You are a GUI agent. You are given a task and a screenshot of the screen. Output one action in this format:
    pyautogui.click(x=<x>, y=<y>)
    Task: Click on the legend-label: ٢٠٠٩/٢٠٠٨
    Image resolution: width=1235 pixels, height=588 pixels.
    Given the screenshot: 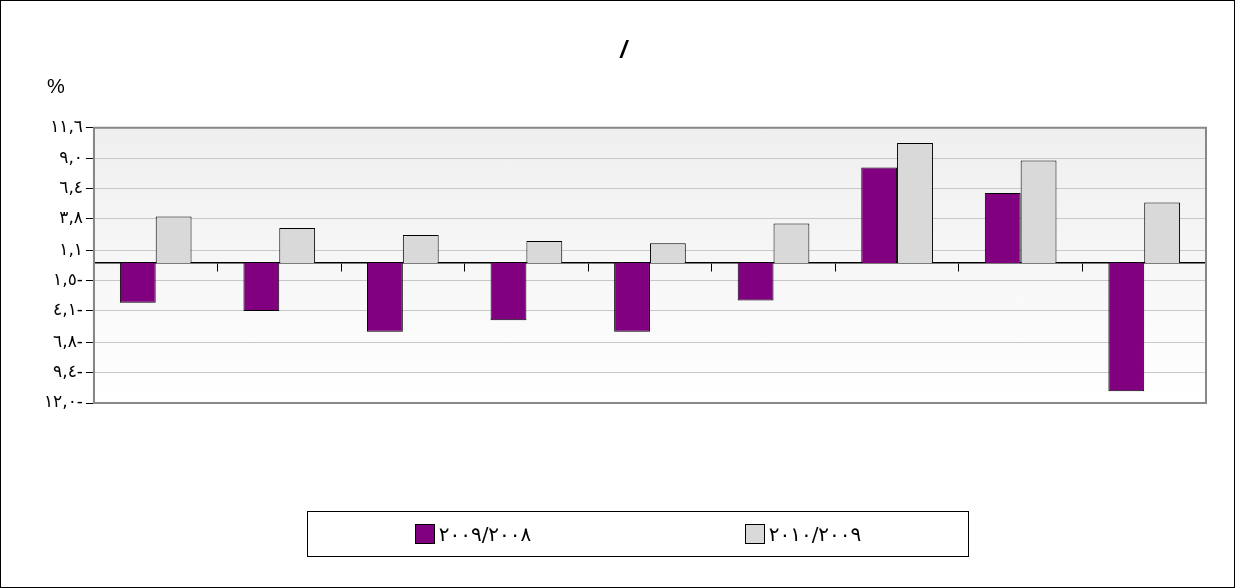 What is the action you would take?
    pyautogui.click(x=485, y=534)
    